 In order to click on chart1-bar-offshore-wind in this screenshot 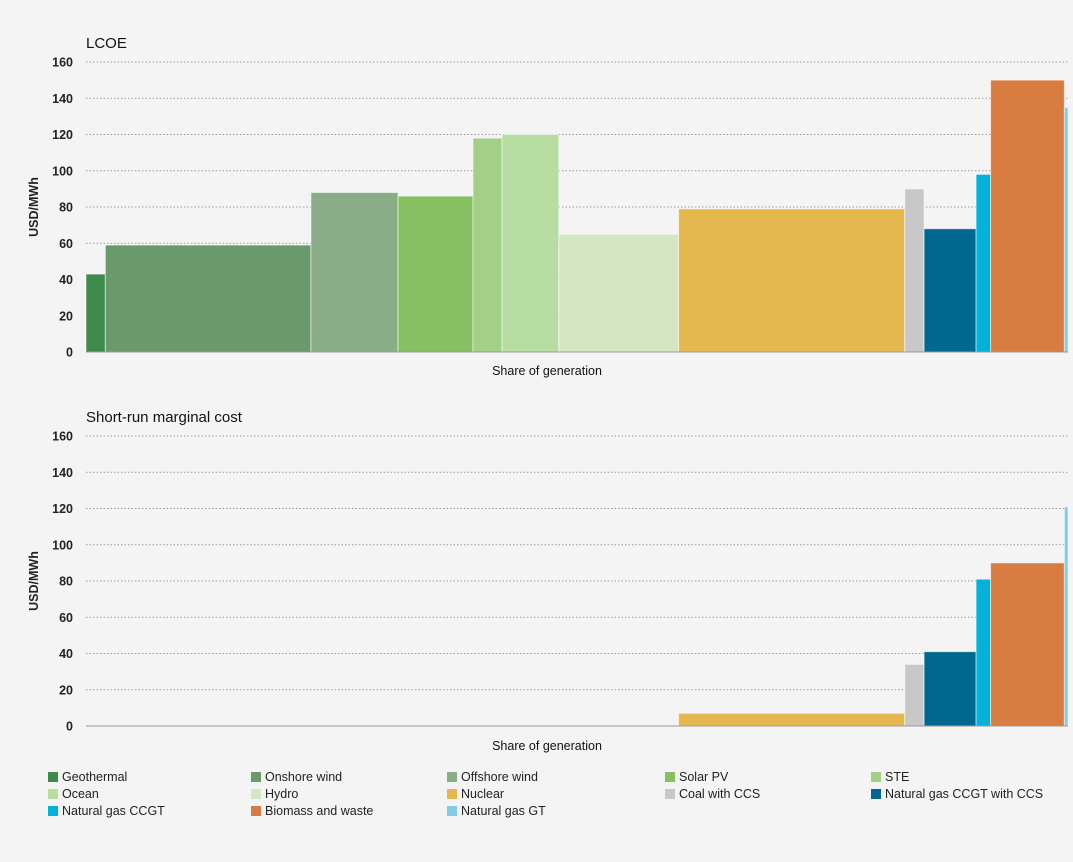, I will do `click(354, 272)`.